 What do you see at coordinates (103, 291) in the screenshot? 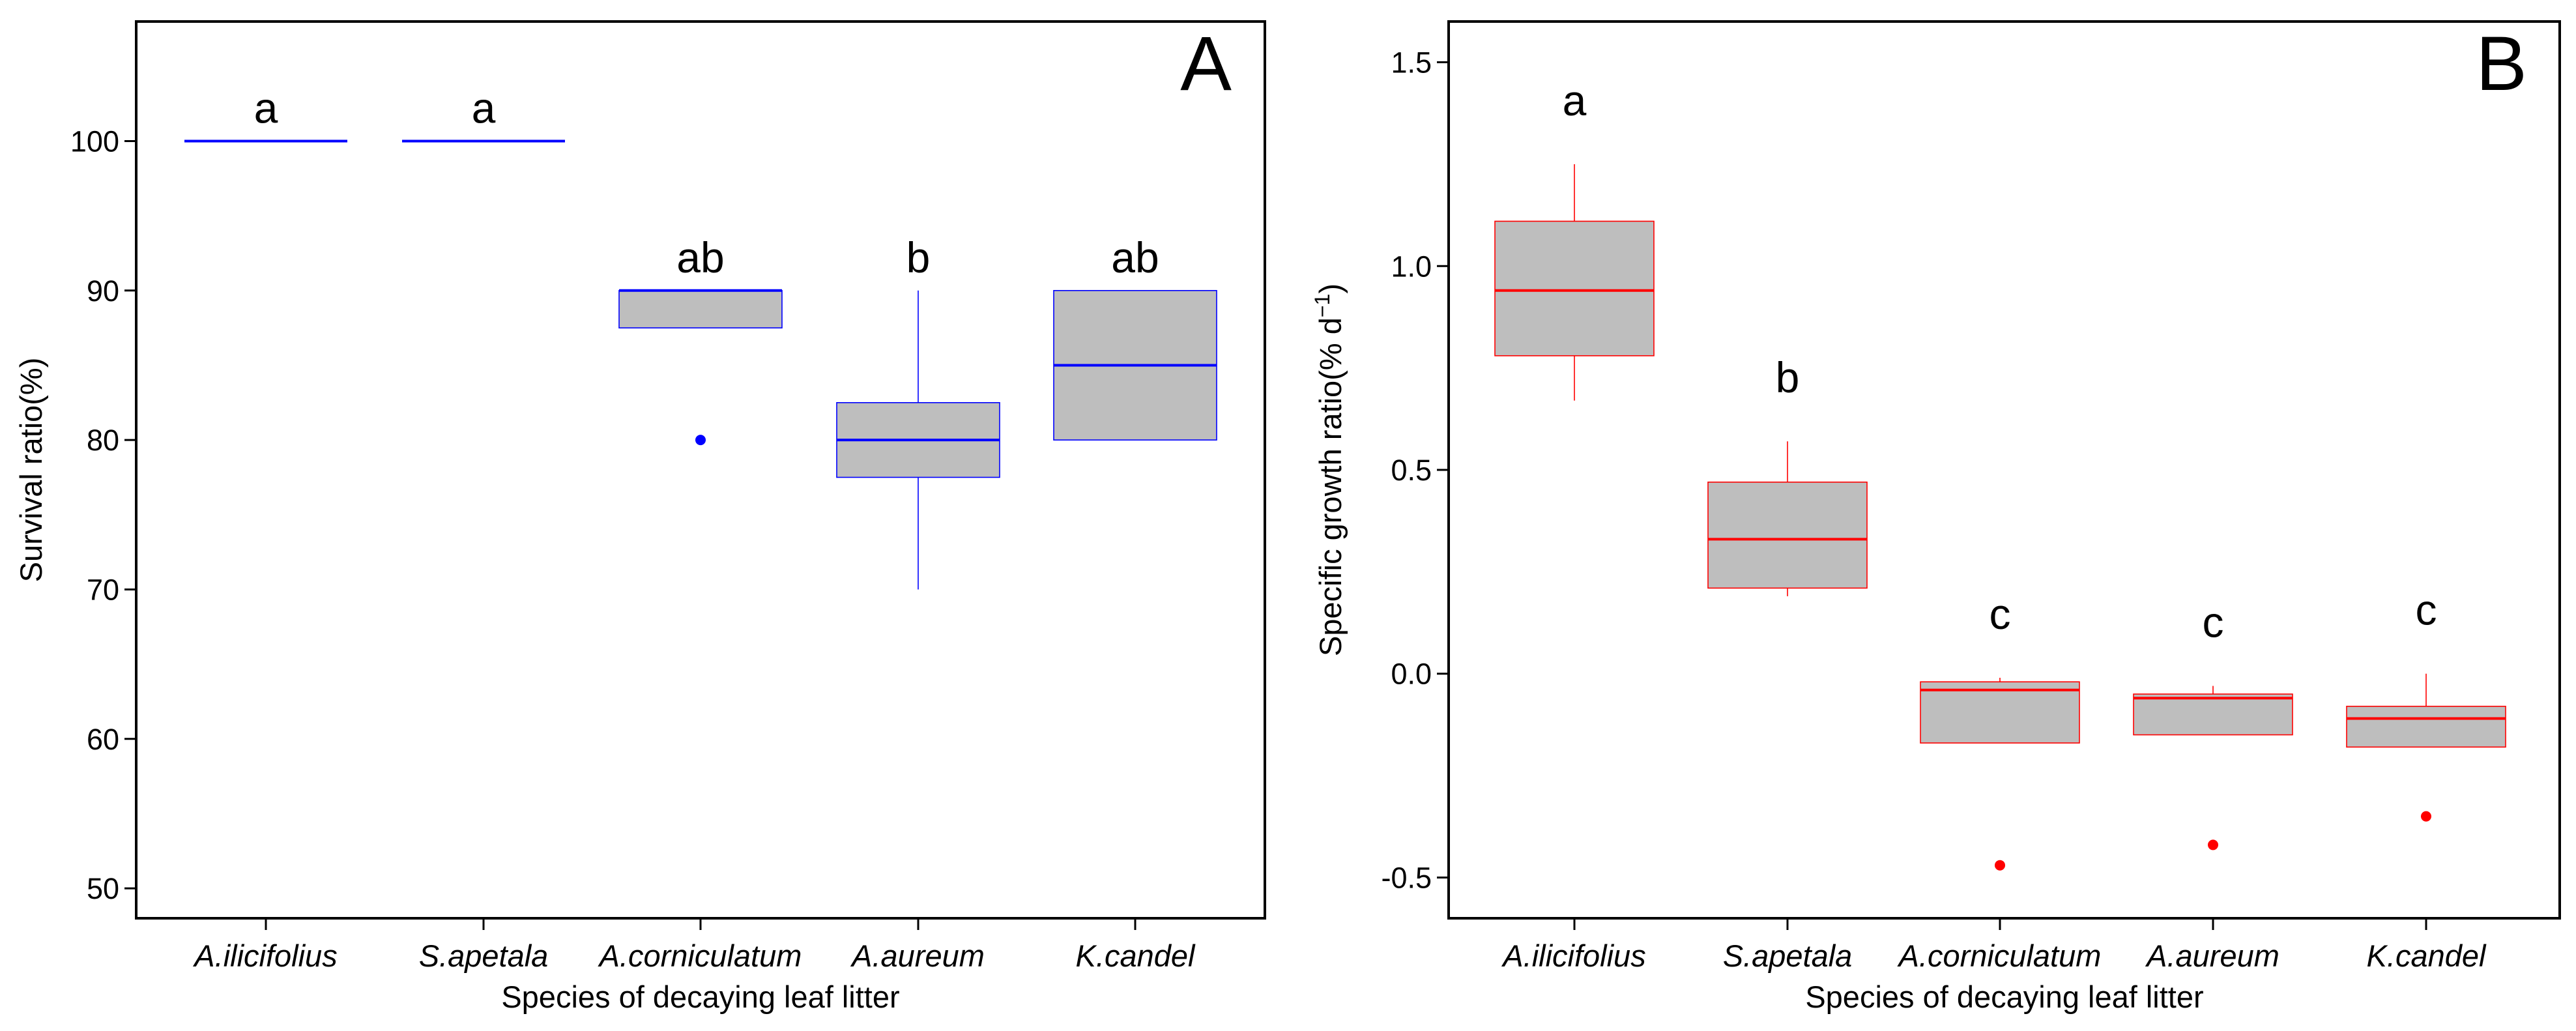
I see `y-tick-label: 90` at bounding box center [103, 291].